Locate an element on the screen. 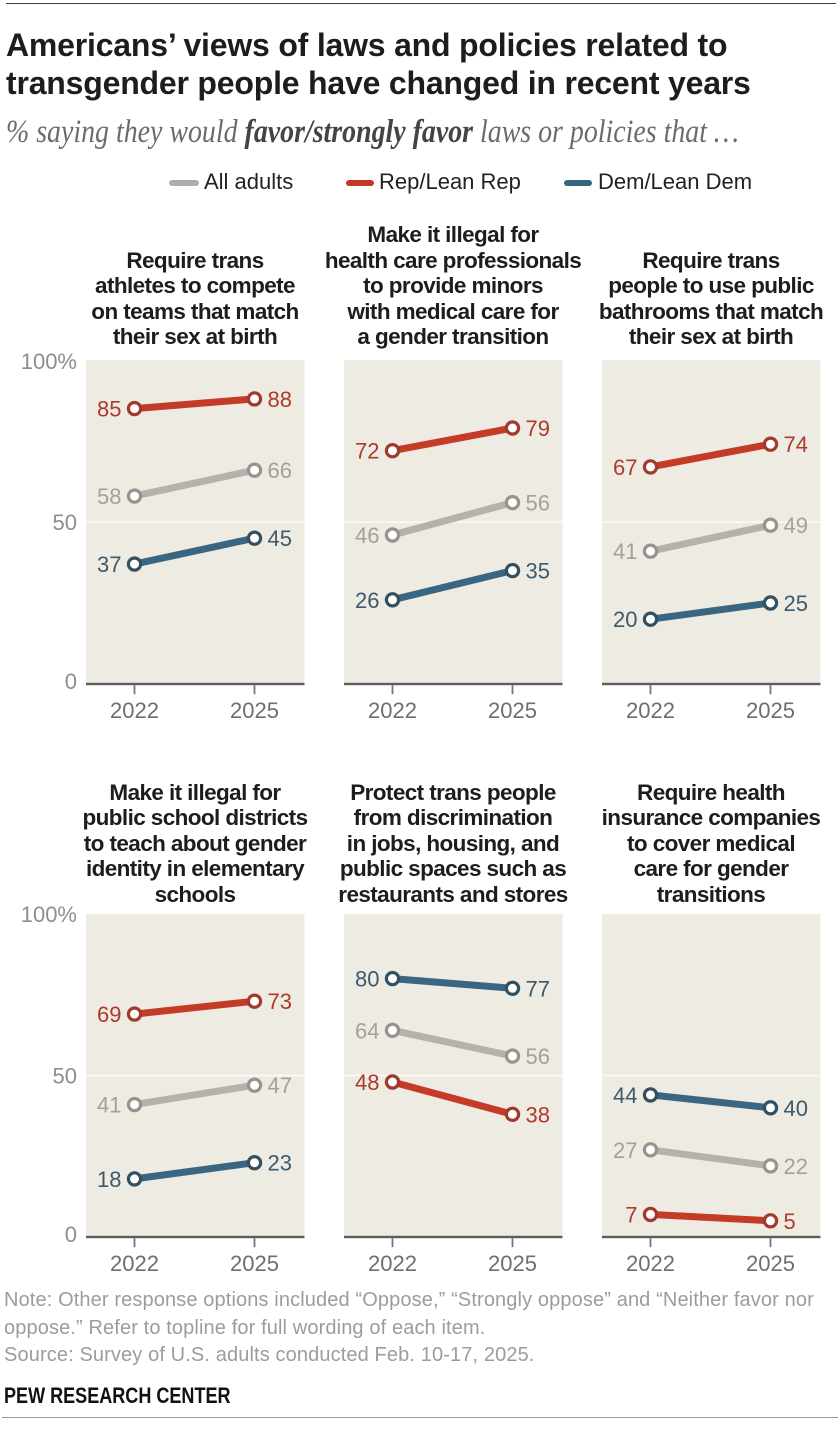  svg-text: 22 is located at coordinates (796, 1166).